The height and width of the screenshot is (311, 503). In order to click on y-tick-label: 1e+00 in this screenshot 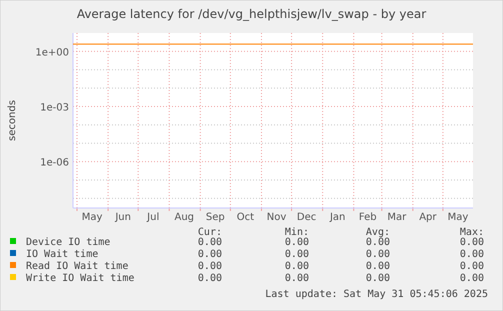, I will do `click(52, 52)`.